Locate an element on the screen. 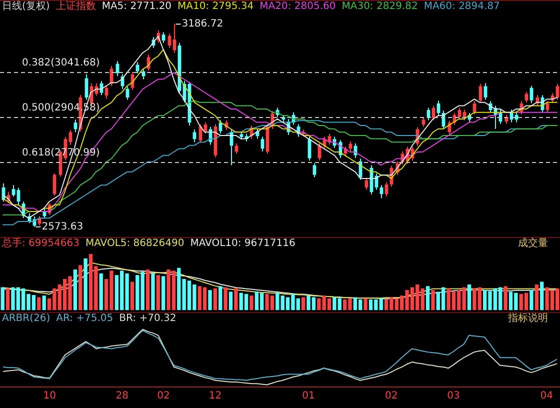  chart-title: ARBR(26) is located at coordinates (26, 318).